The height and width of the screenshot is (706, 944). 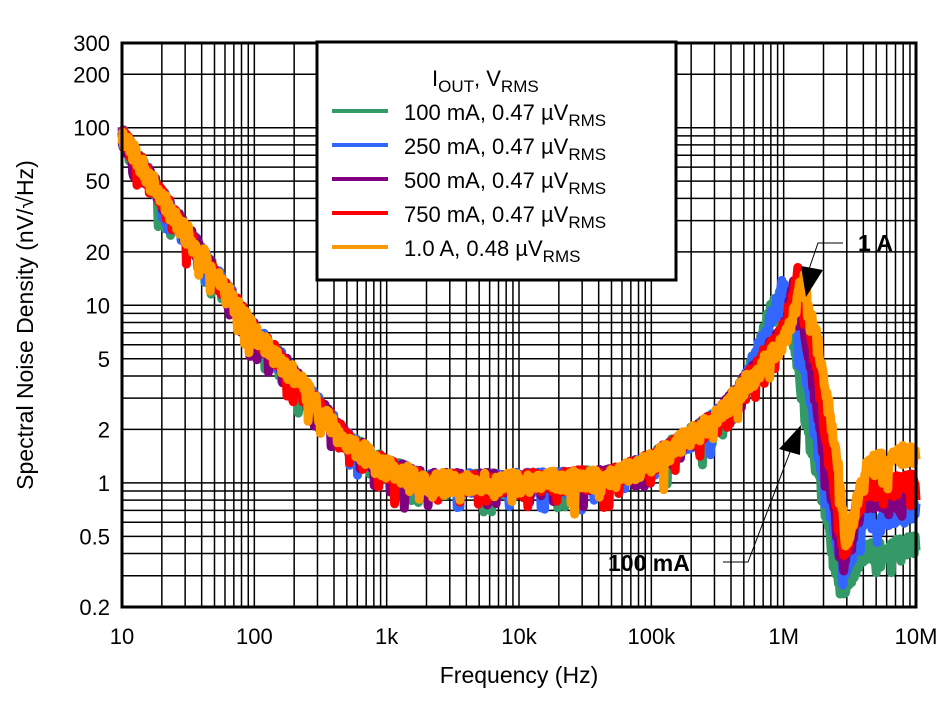 What do you see at coordinates (91, 43) in the screenshot?
I see `y-tick-label: 300` at bounding box center [91, 43].